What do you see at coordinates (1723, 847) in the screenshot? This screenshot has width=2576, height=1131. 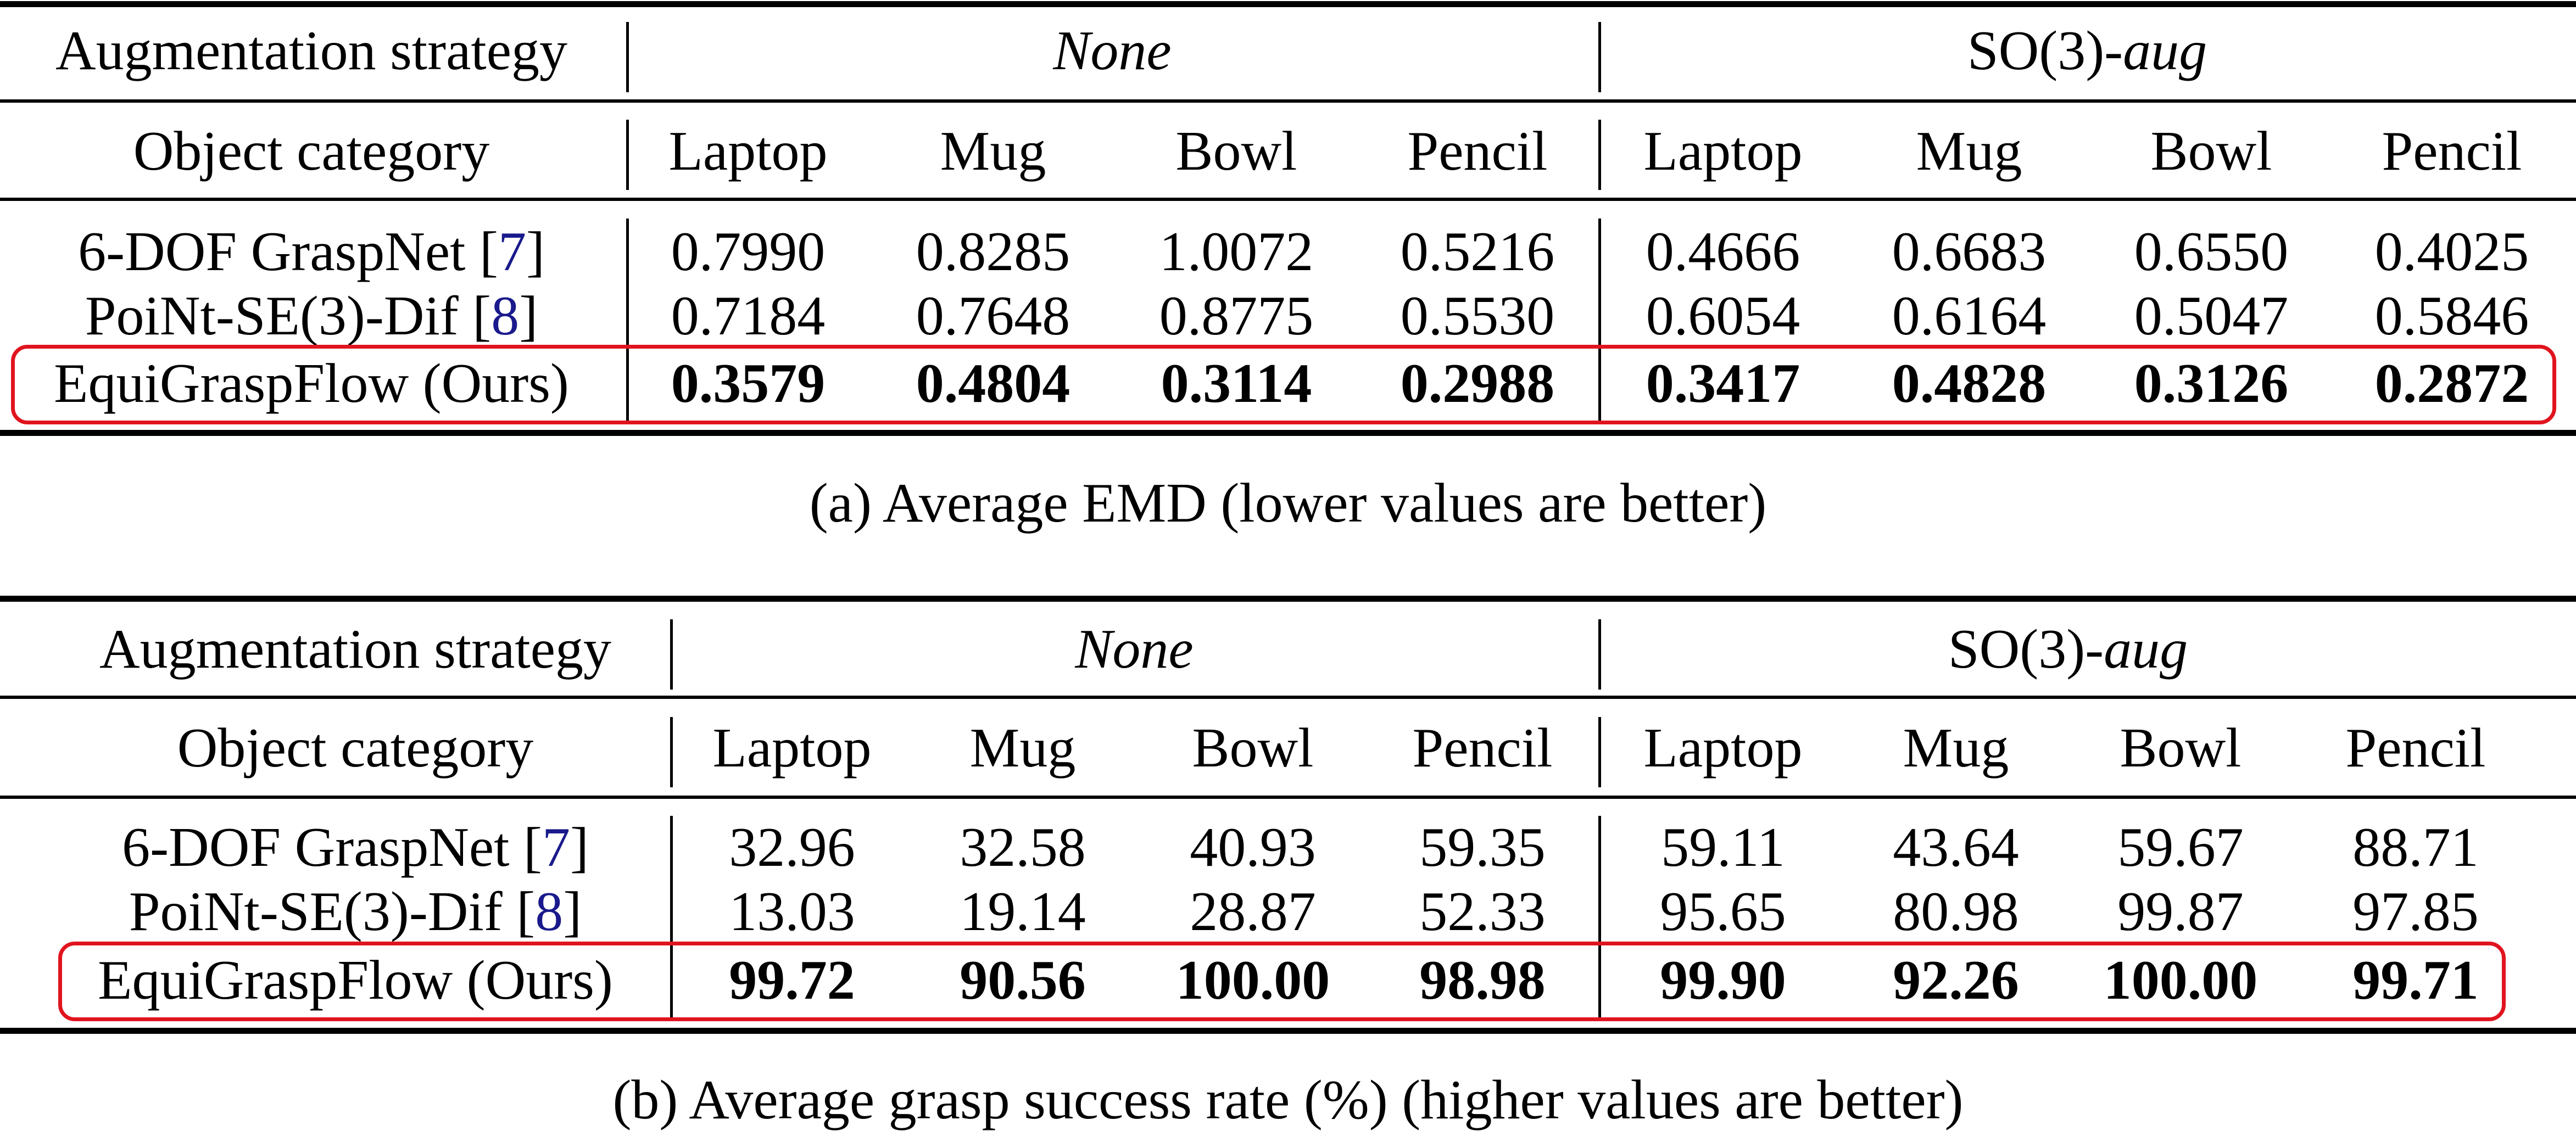 I see `value-cell: 59.11` at bounding box center [1723, 847].